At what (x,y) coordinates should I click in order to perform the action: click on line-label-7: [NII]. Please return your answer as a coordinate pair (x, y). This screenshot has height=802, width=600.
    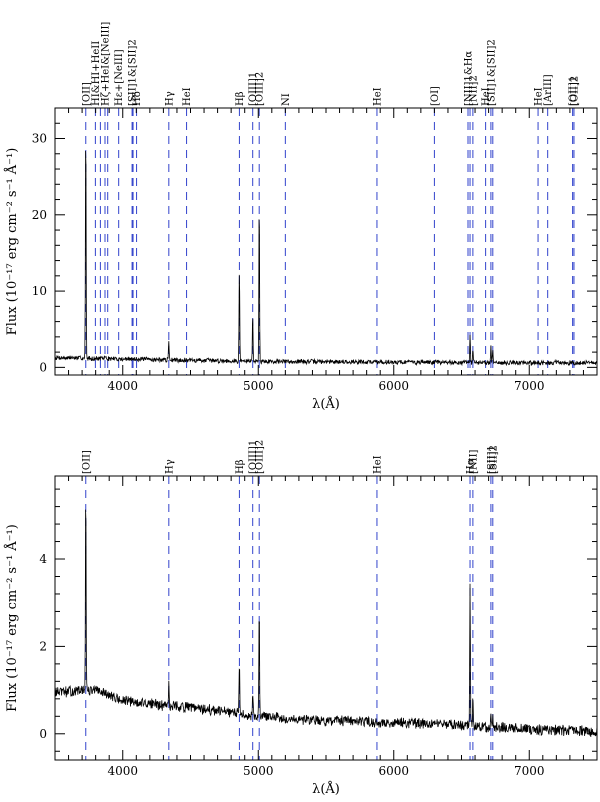
    Looking at the image, I should click on (473, 461).